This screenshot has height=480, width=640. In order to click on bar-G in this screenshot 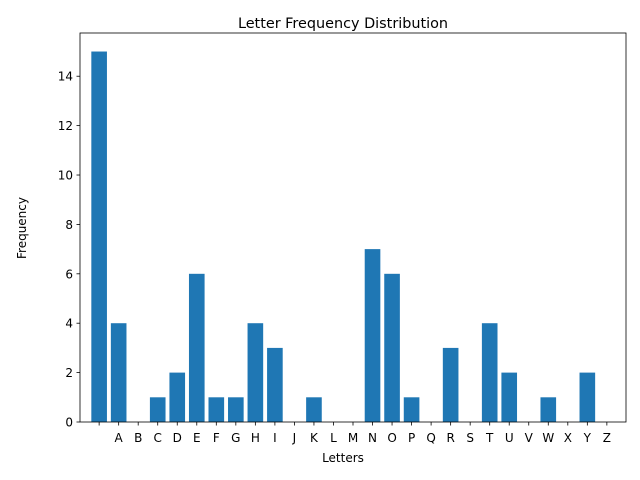, I will do `click(236, 409)`.